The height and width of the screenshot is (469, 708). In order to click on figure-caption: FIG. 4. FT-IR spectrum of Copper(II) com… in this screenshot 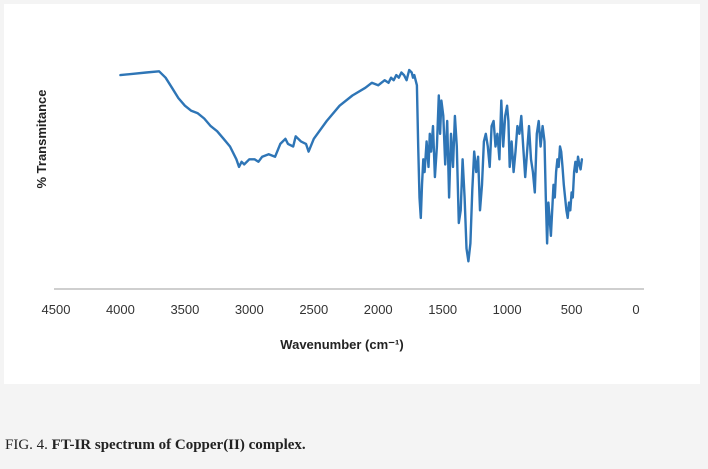, I will do `click(155, 445)`.